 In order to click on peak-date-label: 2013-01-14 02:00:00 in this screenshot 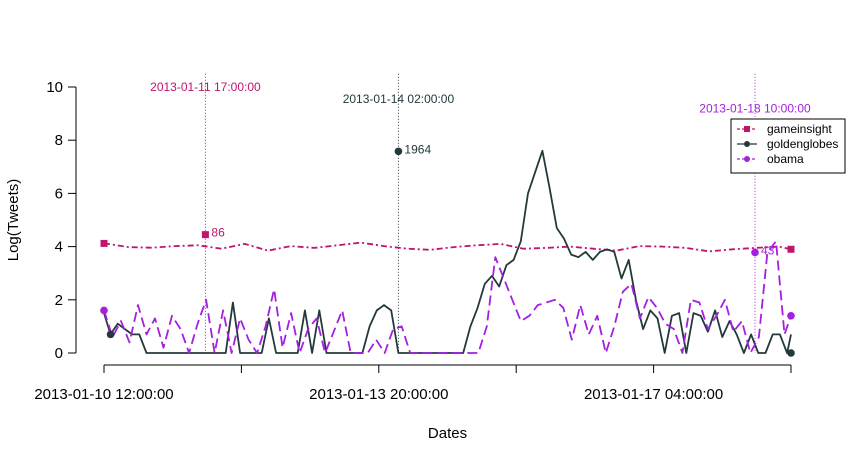, I will do `click(399, 99)`.